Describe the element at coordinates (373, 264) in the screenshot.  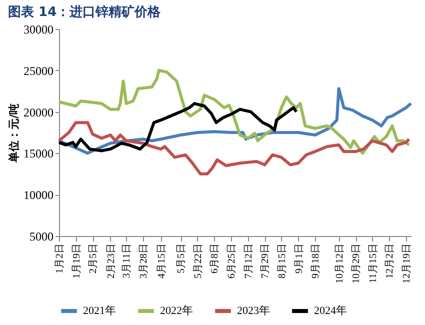
I see `x-tick-label: 11月15日` at that location.